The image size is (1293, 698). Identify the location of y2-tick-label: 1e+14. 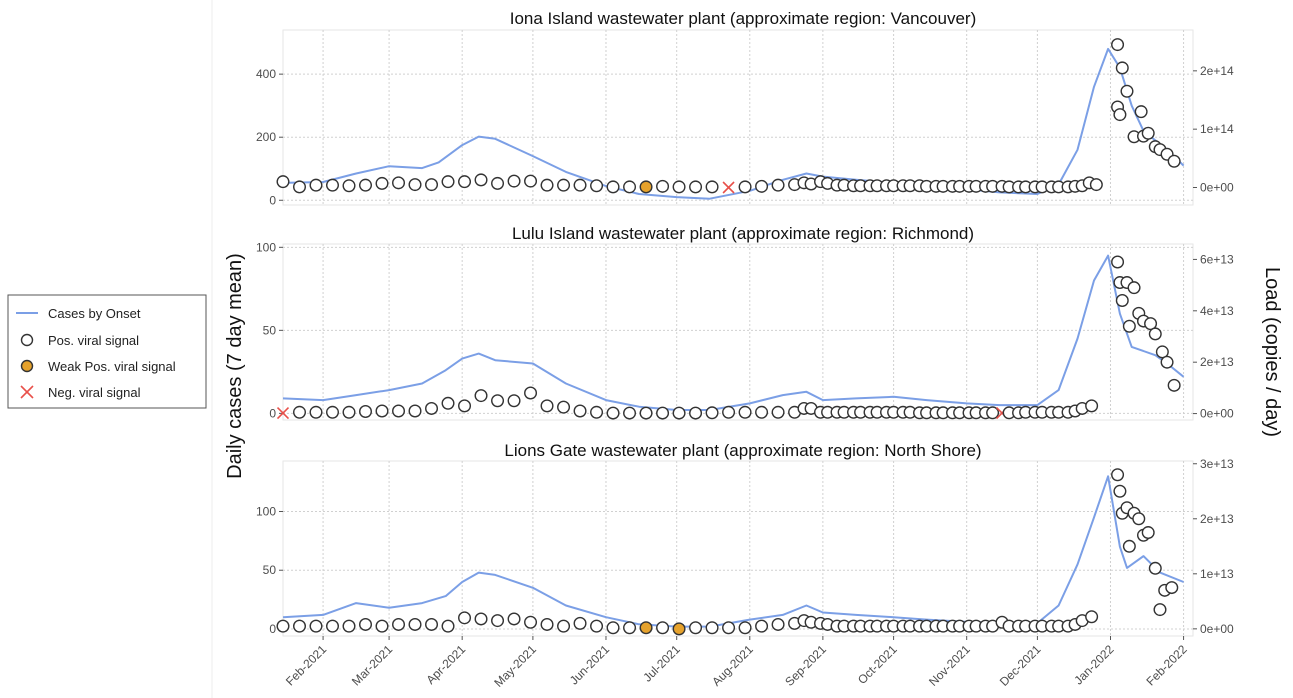
(1217, 129).